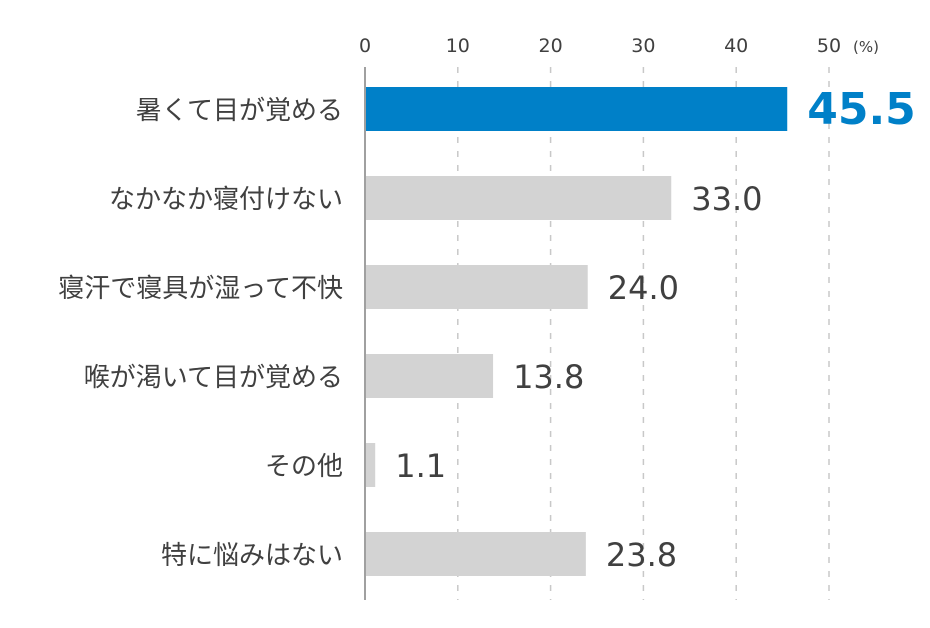 This screenshot has height=628, width=930. I want to click on value-label: 13.8, so click(548, 377).